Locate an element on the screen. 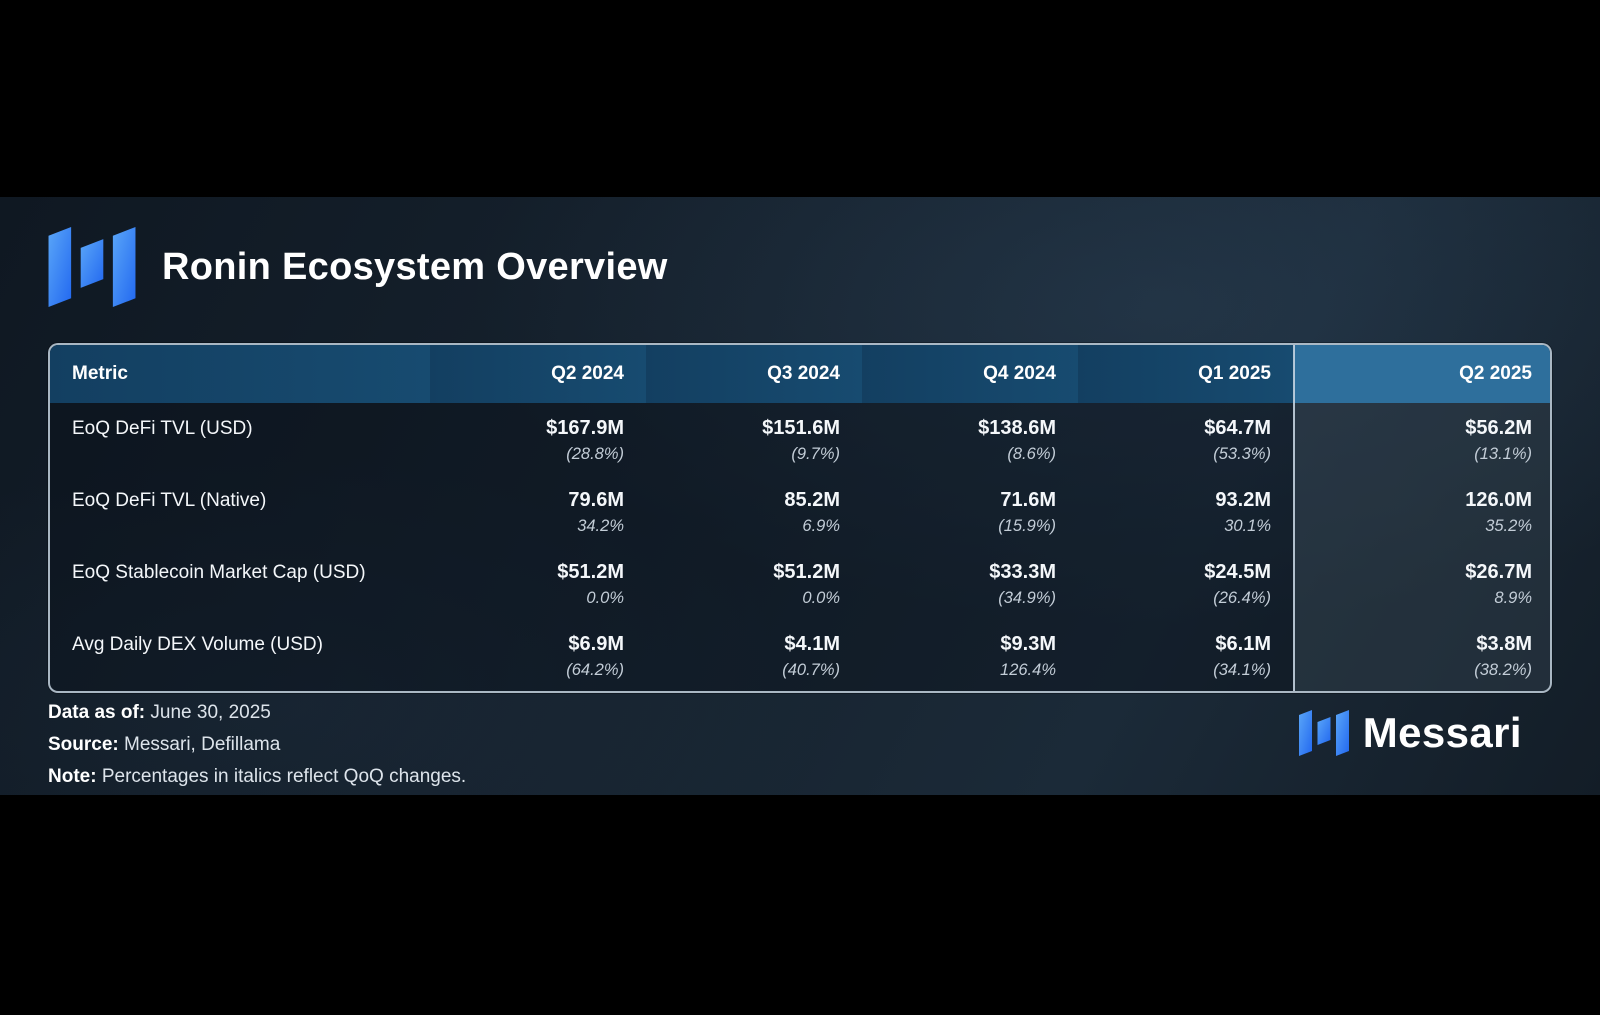 The image size is (1600, 1015). qoq-change: 35.2% is located at coordinates (1508, 526).